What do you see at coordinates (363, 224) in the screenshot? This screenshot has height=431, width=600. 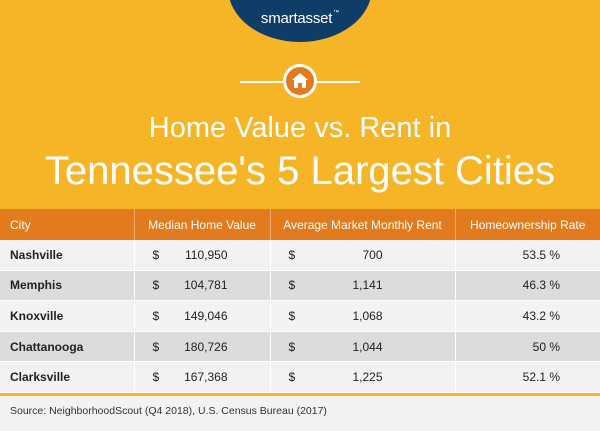 I see `header-average-rent: Average Market Monthly Rent` at bounding box center [363, 224].